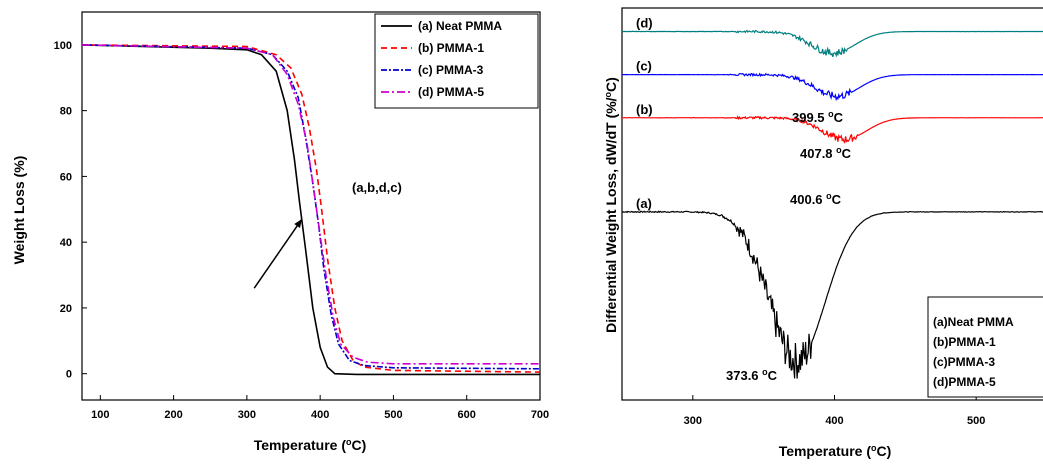 The height and width of the screenshot is (464, 1043). What do you see at coordinates (964, 362) in the screenshot?
I see `dtg-legend-label: (c)PMMA-3` at bounding box center [964, 362].